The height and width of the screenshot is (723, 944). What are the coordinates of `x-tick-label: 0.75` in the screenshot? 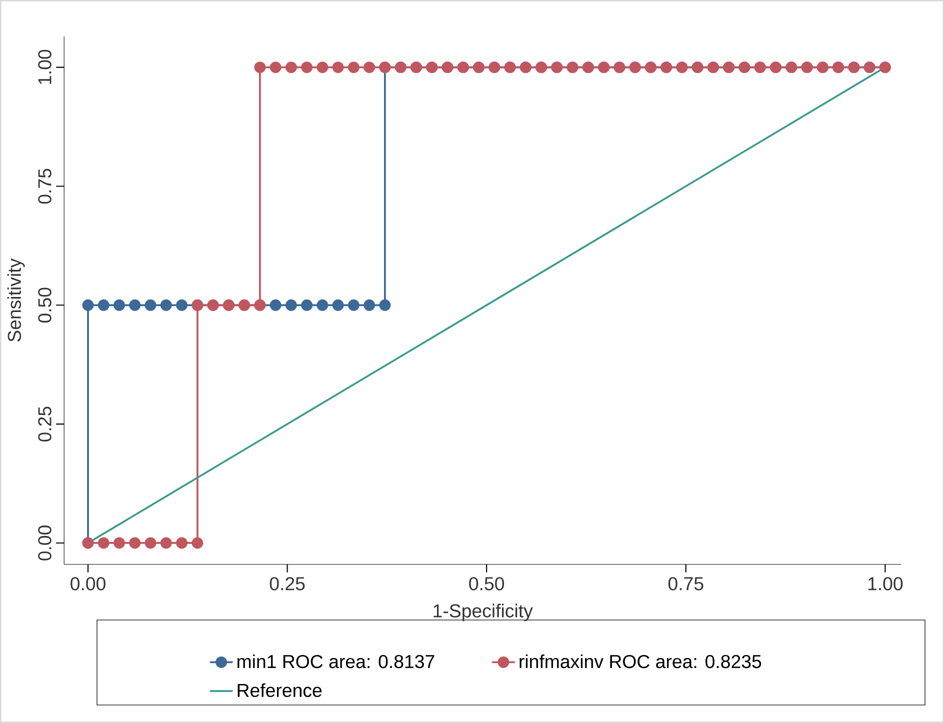 It's located at (686, 583).